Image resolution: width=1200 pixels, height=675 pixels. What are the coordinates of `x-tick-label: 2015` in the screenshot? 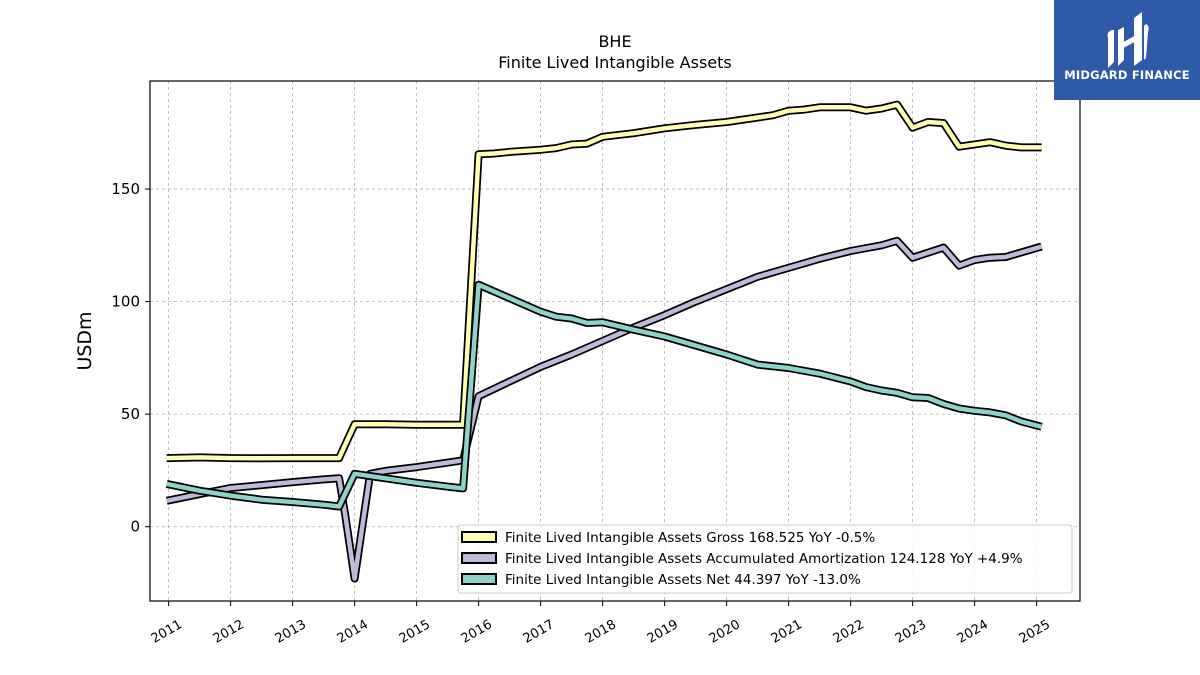 It's located at (415, 632).